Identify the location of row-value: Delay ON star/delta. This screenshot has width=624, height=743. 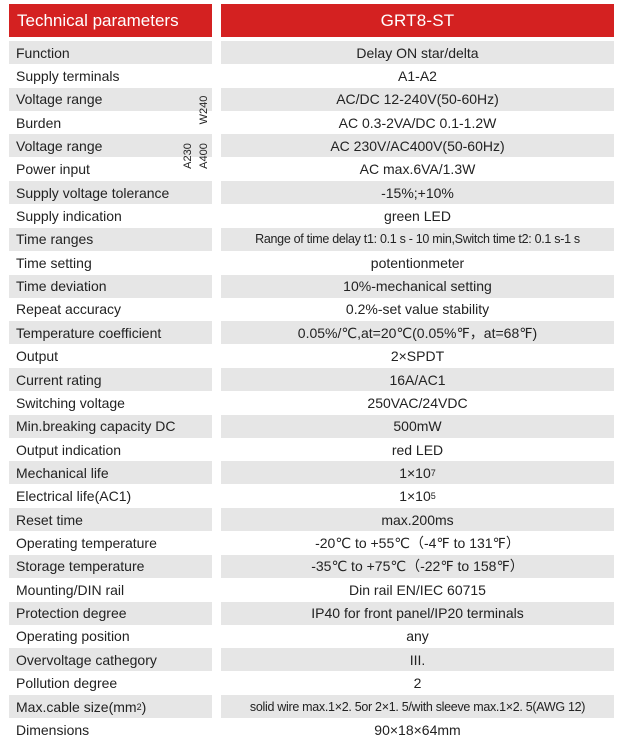
(417, 52).